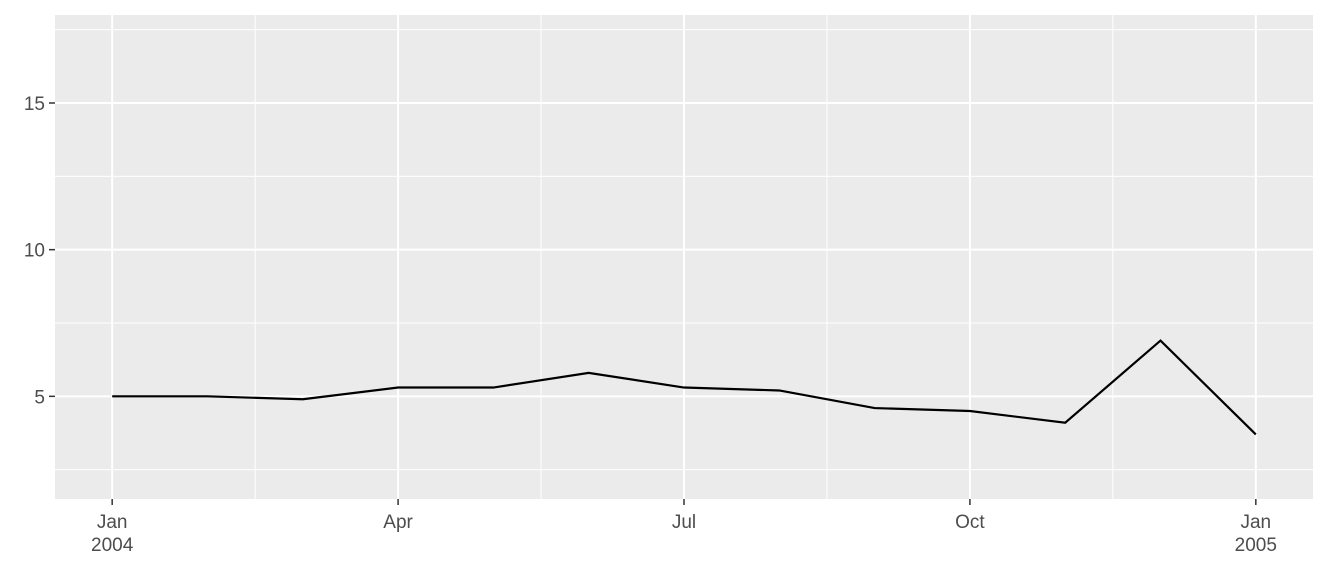  What do you see at coordinates (970, 522) in the screenshot?
I see `x-tick-label: Oct` at bounding box center [970, 522].